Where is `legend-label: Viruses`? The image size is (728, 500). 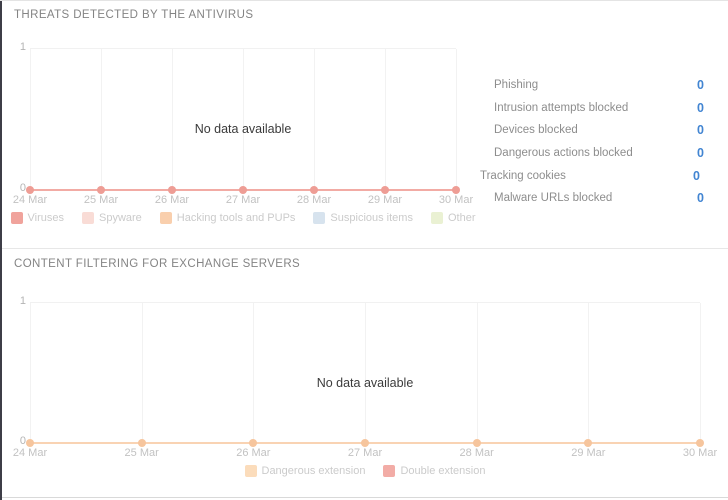 legend-label: Viruses is located at coordinates (45, 218).